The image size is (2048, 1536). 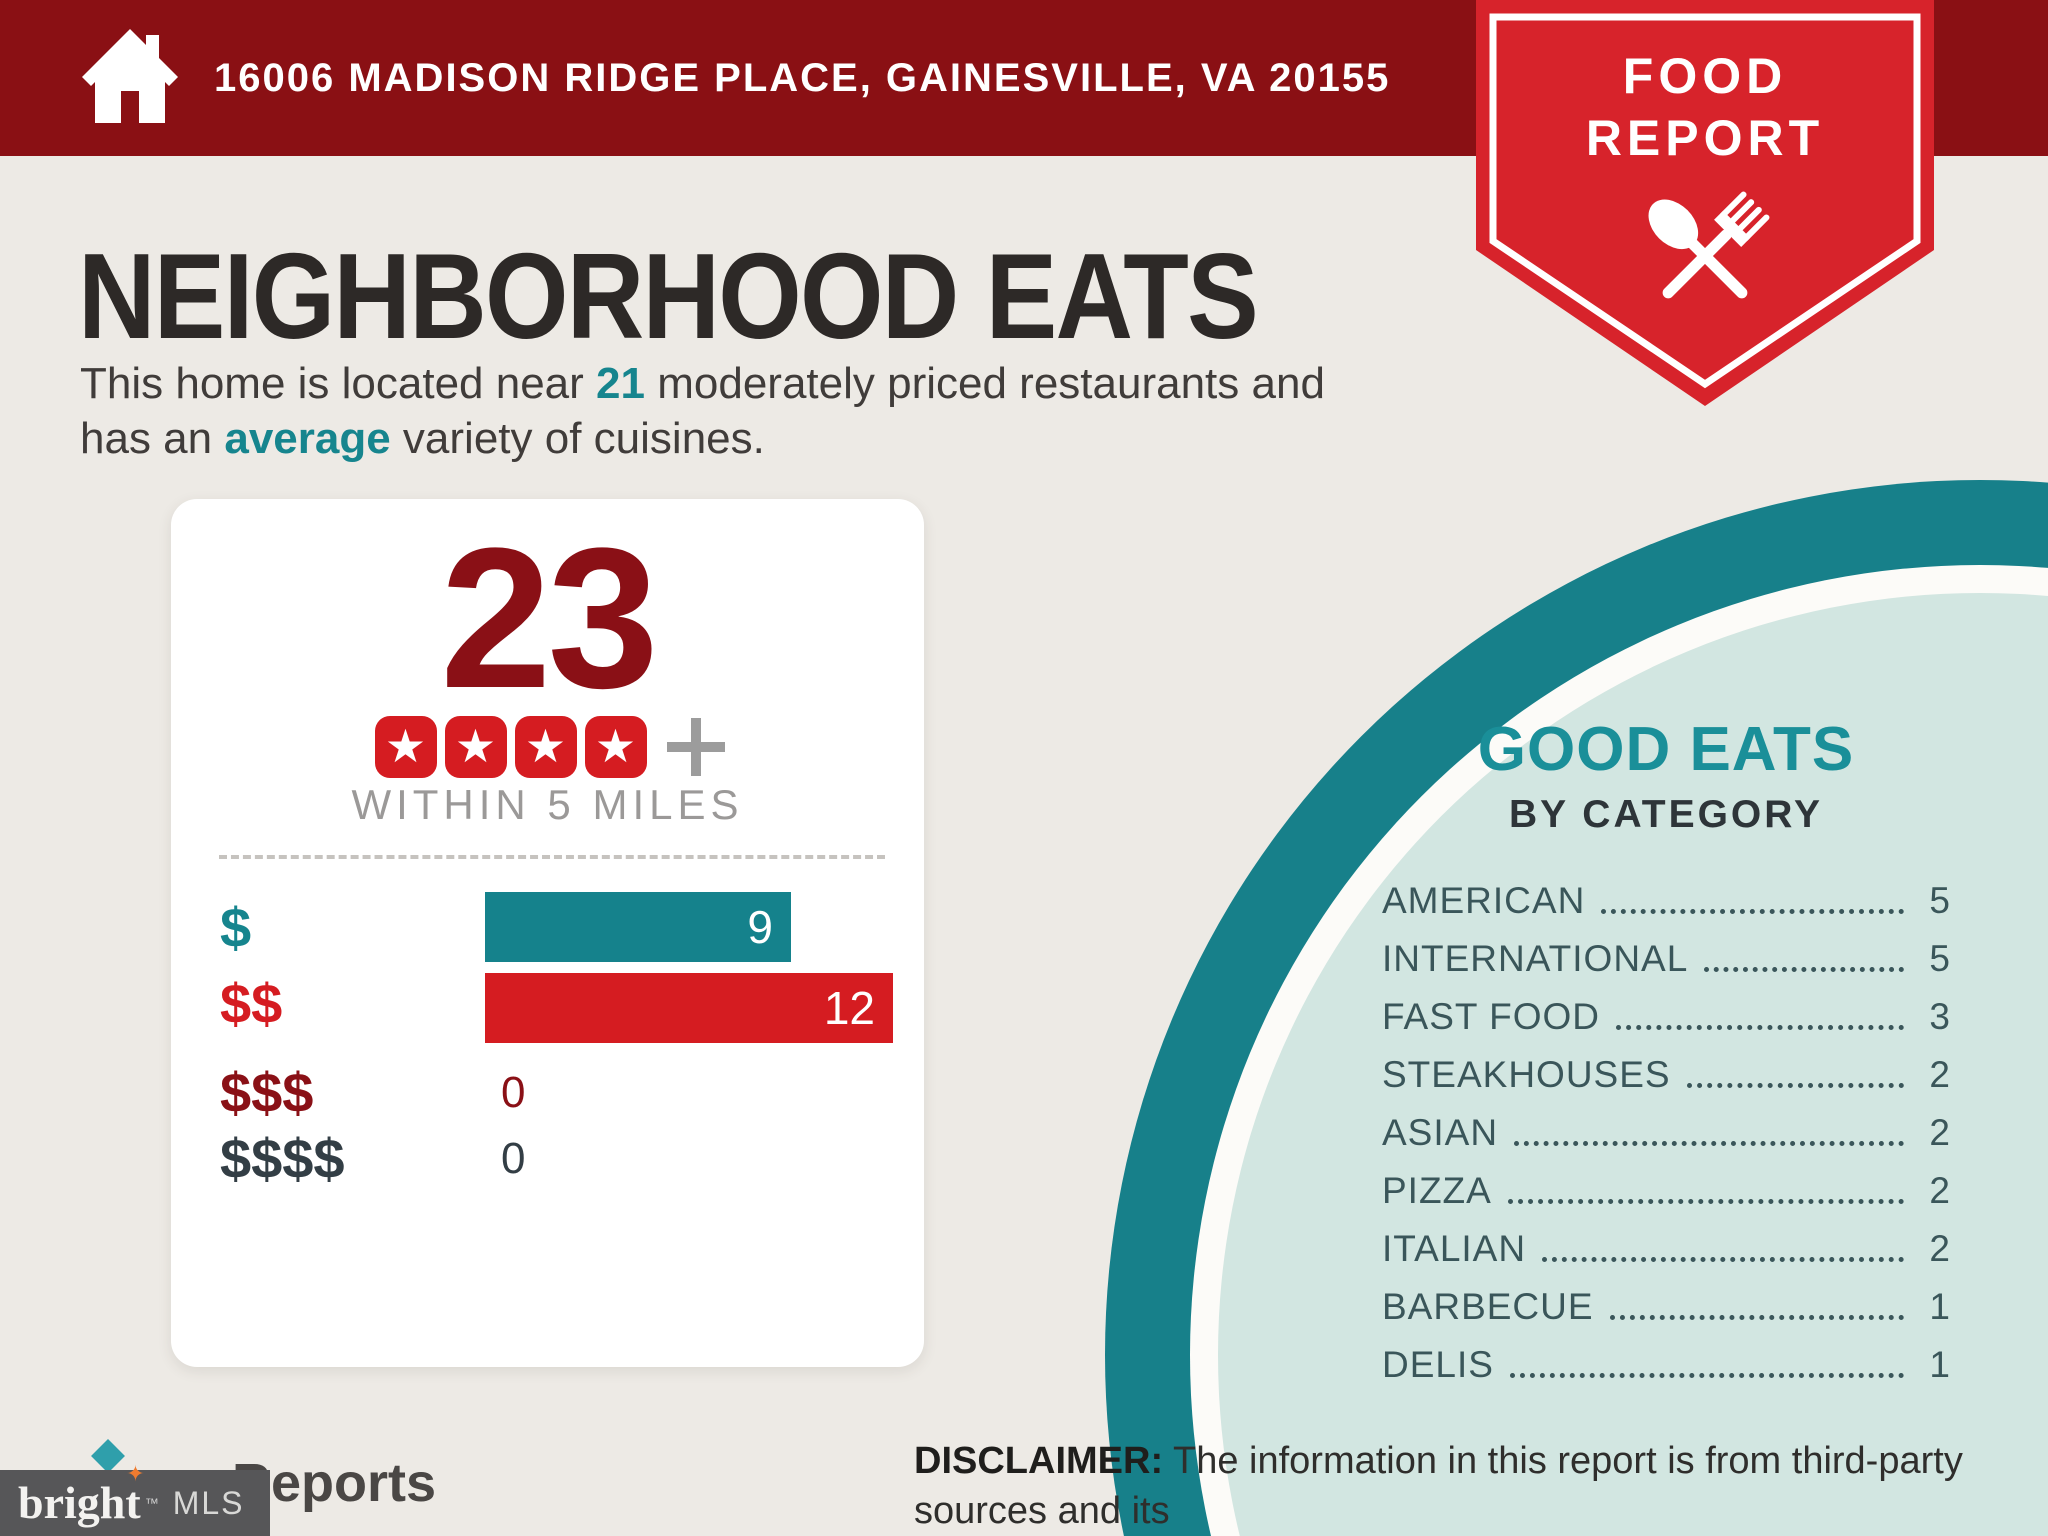 What do you see at coordinates (1666, 1017) in the screenshot?
I see `category-row: FAST FOOD 3` at bounding box center [1666, 1017].